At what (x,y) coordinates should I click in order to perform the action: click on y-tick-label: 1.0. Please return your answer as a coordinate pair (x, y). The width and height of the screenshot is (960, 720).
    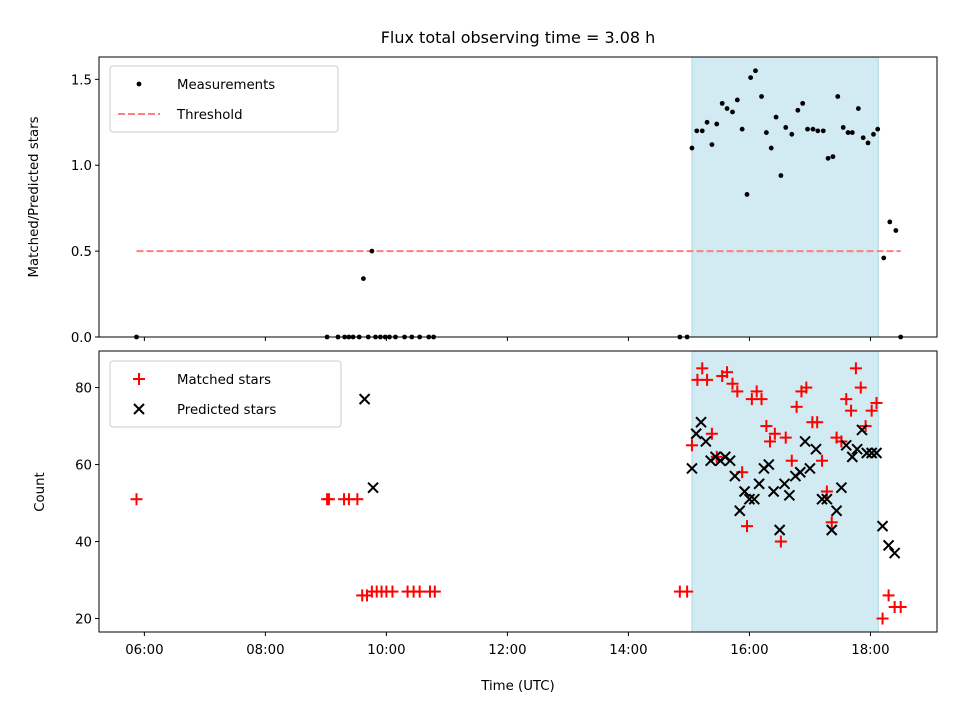
    Looking at the image, I should click on (81, 166).